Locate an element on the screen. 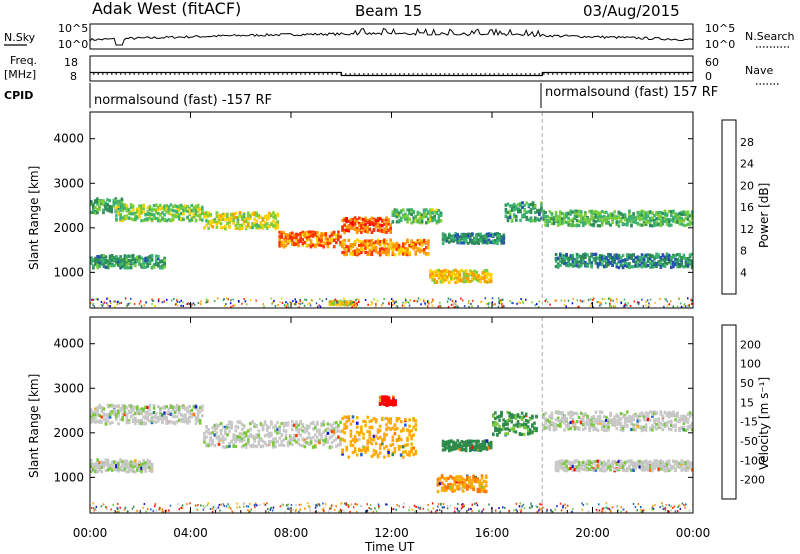  colorbar-tick-label: 8 is located at coordinates (743, 251).